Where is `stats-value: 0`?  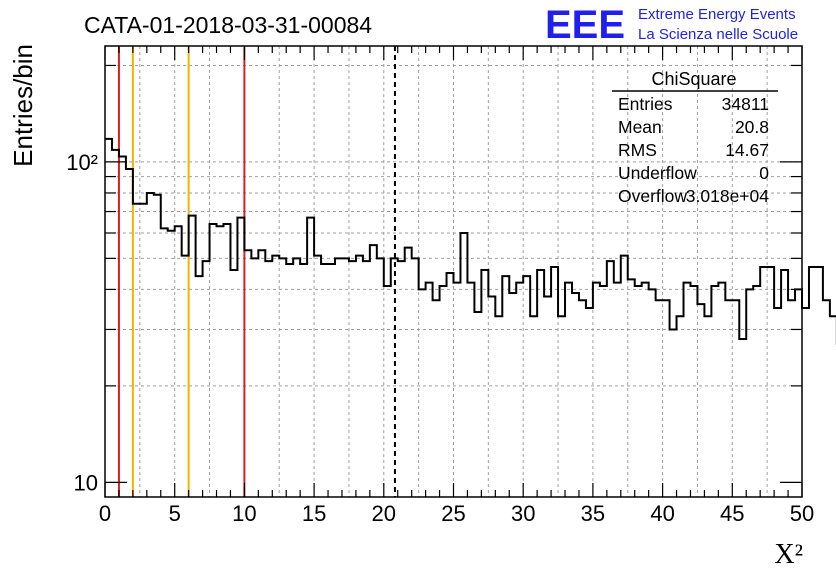
stats-value: 0 is located at coordinates (764, 173).